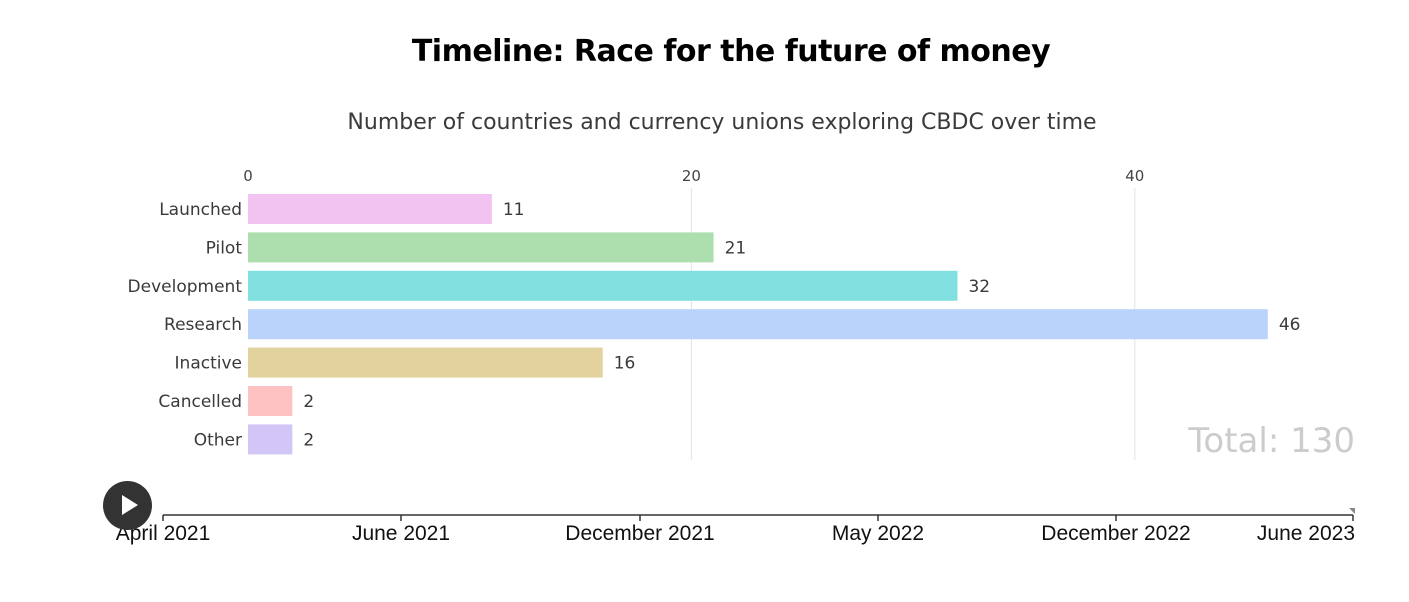  Describe the element at coordinates (218, 440) in the screenshot. I see `category-label: Other` at that location.